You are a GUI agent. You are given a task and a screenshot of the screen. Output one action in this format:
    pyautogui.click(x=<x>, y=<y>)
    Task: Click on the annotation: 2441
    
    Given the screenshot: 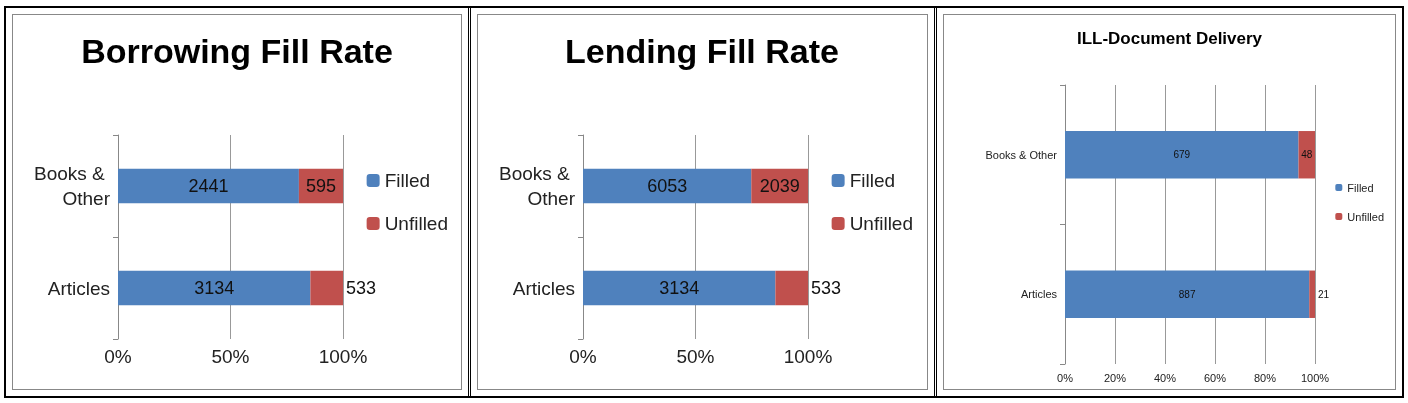 What is the action you would take?
    pyautogui.click(x=208, y=186)
    